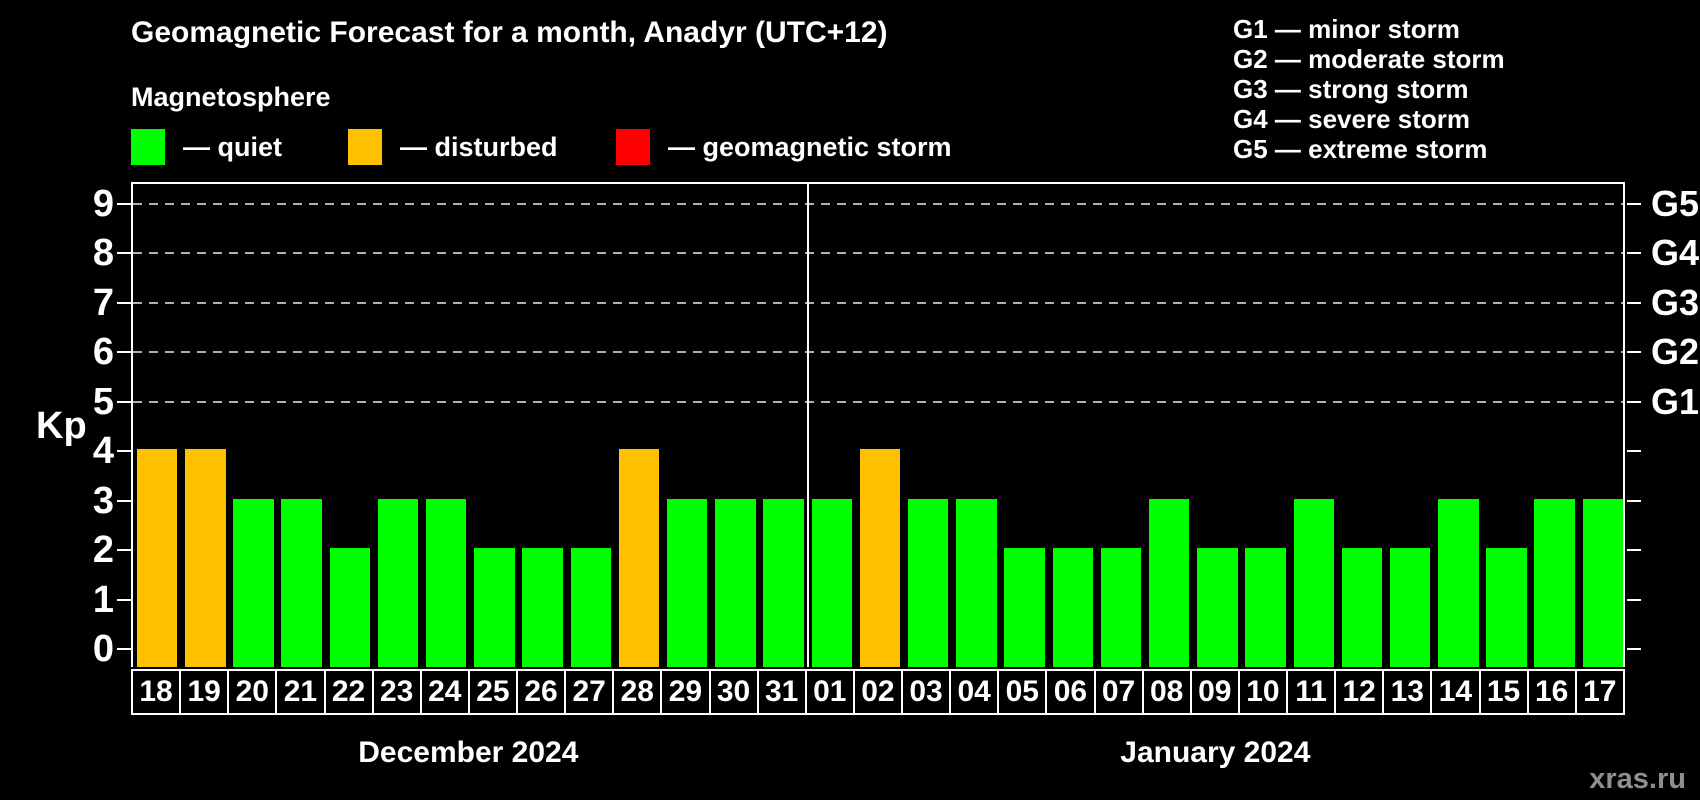 This screenshot has width=1700, height=800. Describe the element at coordinates (156, 692) in the screenshot. I see `day-label: 18` at that location.